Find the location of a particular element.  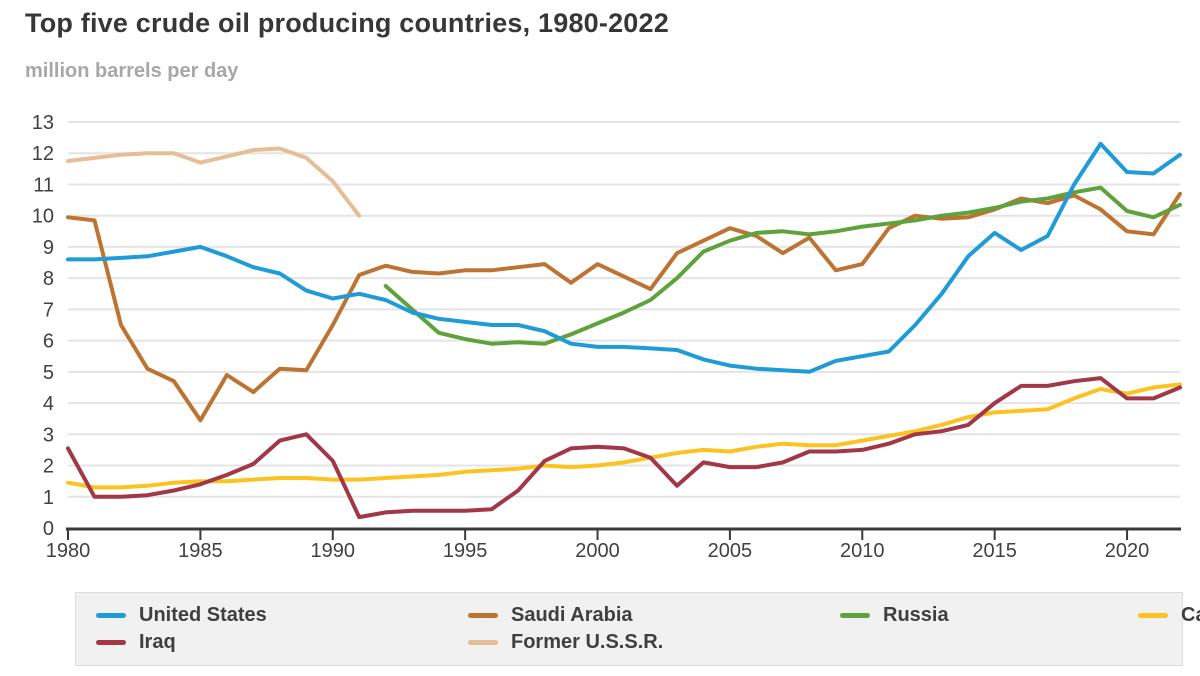

y-tick-label-2: 2 is located at coordinates (48, 467).